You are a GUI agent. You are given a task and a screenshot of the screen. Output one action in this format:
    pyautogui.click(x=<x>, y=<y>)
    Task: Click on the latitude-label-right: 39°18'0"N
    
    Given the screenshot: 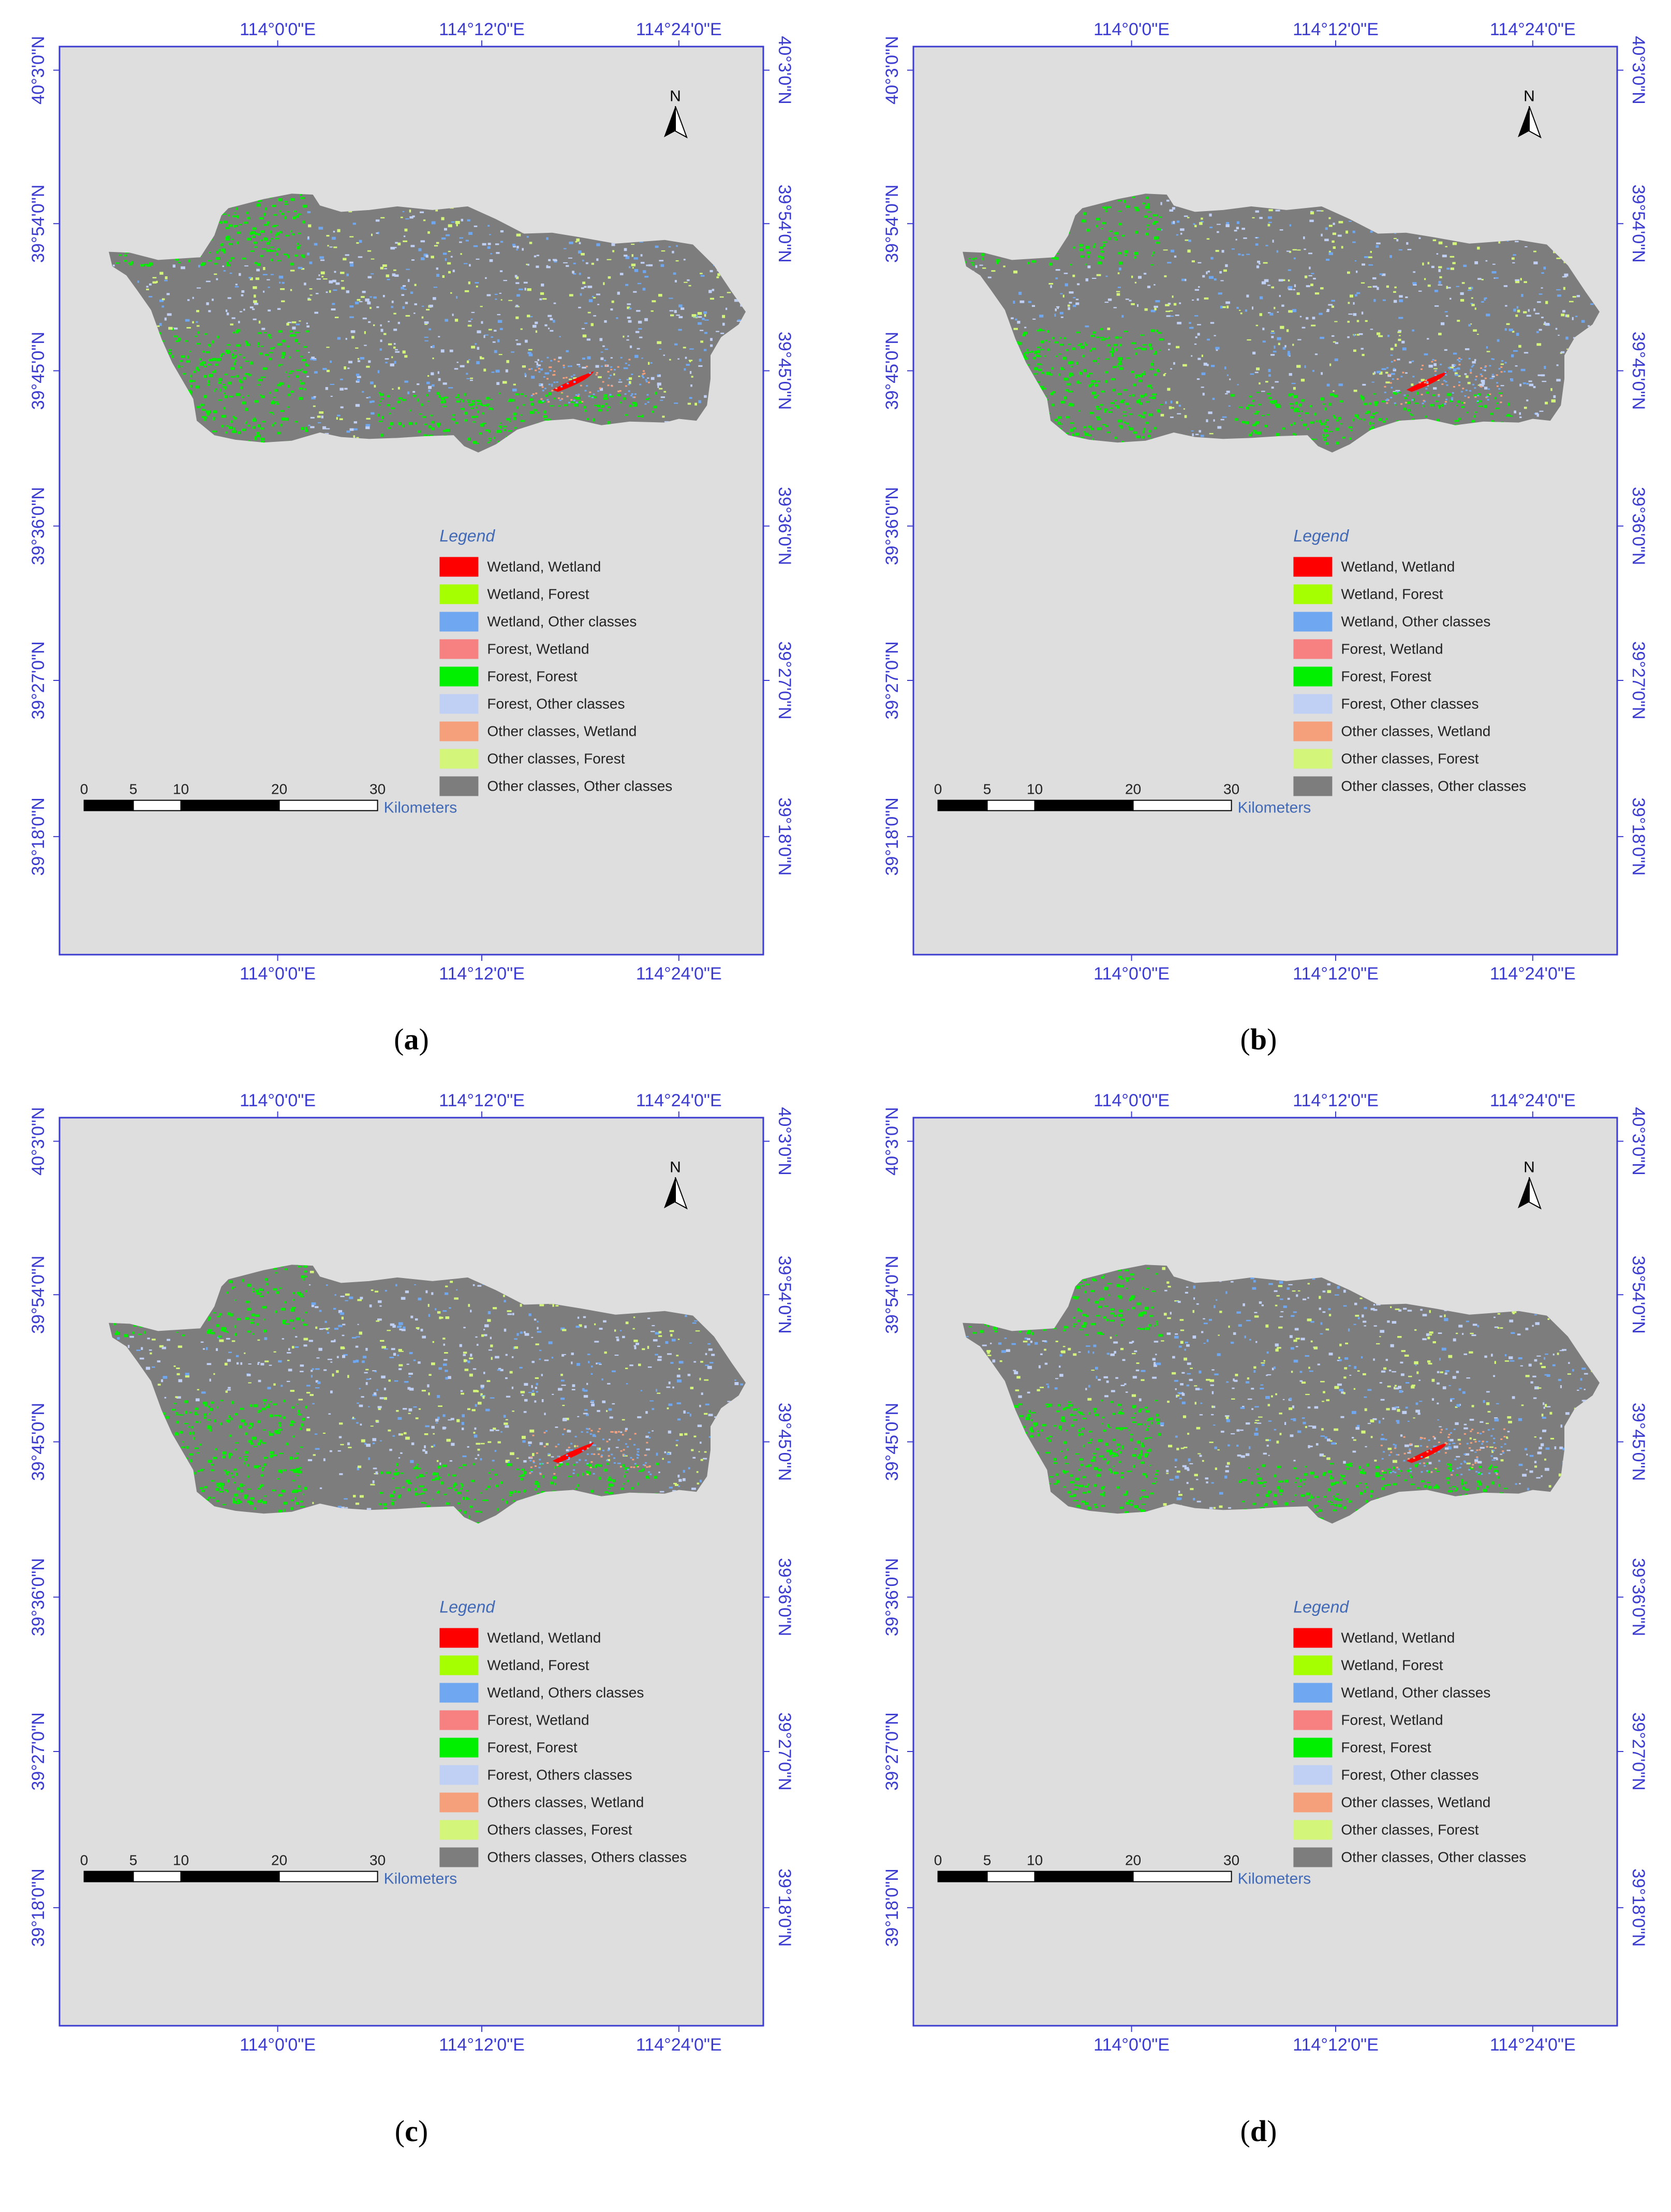 What is the action you would take?
    pyautogui.click(x=1638, y=1907)
    